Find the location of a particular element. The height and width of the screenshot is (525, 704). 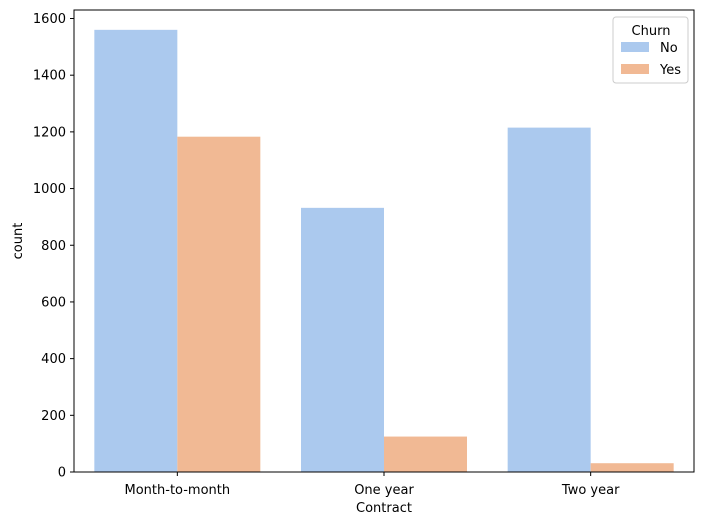

x-axis-label: Contract is located at coordinates (384, 508).